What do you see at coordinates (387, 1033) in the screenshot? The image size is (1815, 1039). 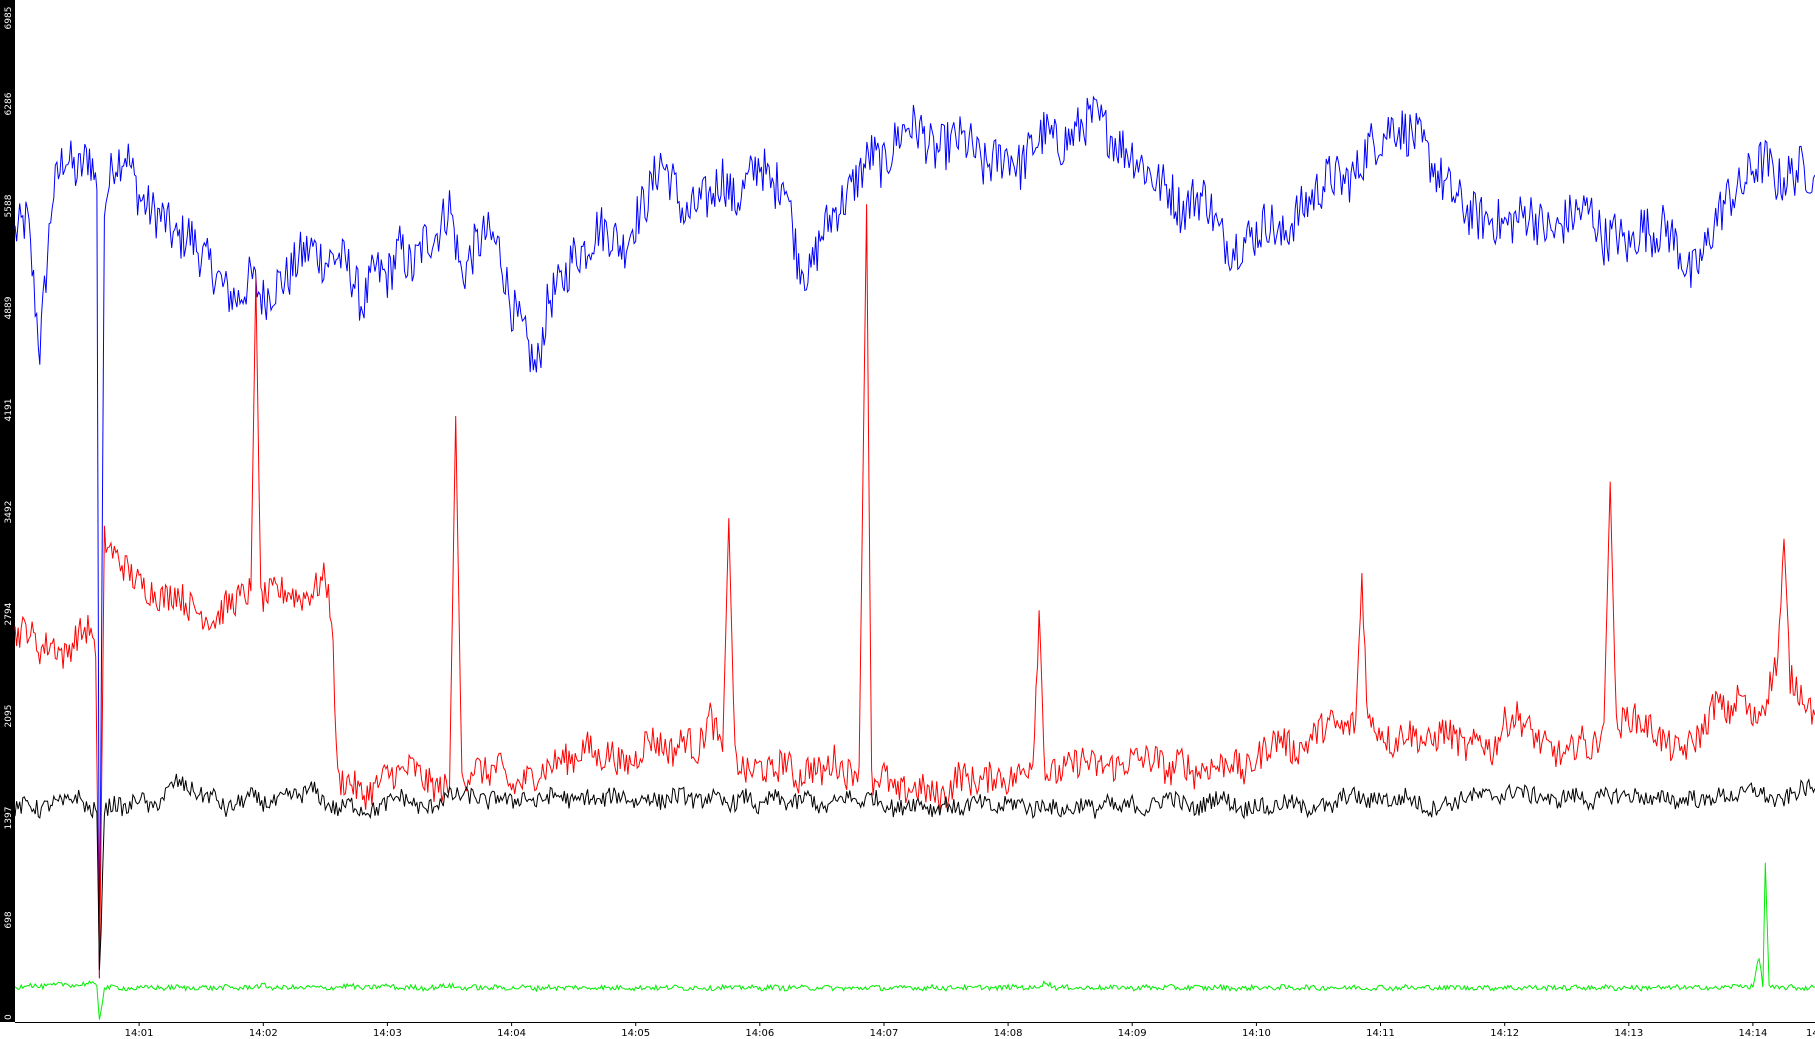 I see `x-tick-label: 14:03` at bounding box center [387, 1033].